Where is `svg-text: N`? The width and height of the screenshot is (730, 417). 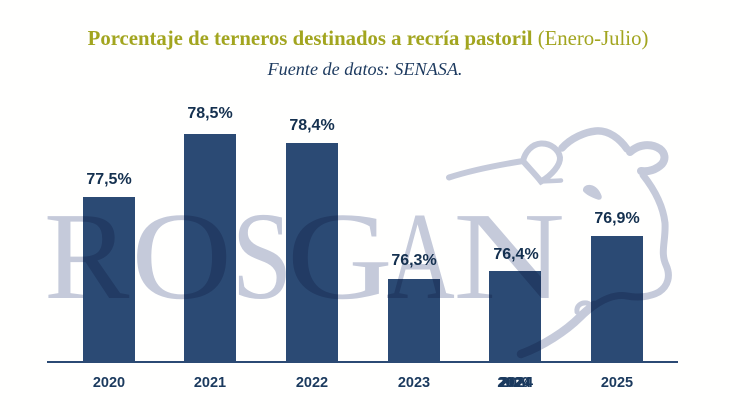 svg-text: N is located at coordinates (509, 255).